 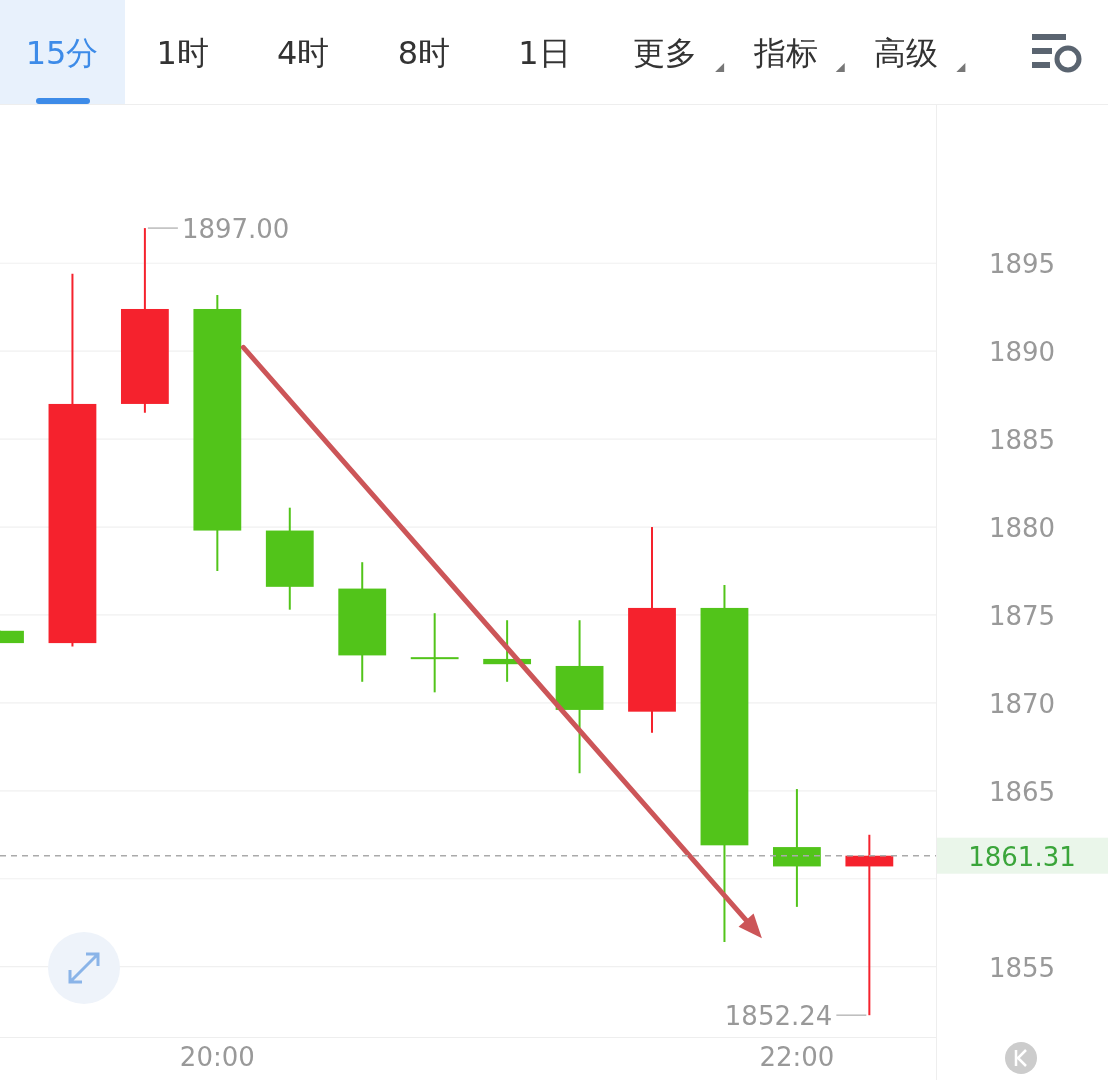 What do you see at coordinates (434, 653) in the screenshot?
I see `candlestick` at bounding box center [434, 653].